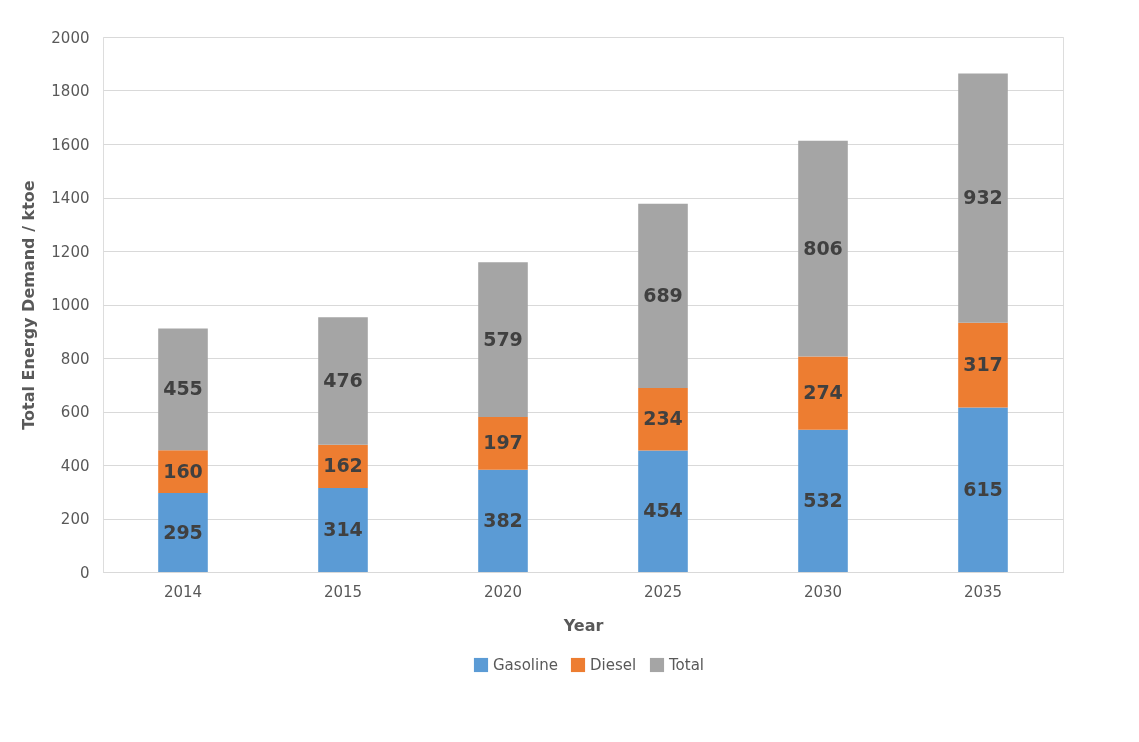 This screenshot has height=742, width=1139. I want to click on y-tick-label: 1600, so click(70, 144).